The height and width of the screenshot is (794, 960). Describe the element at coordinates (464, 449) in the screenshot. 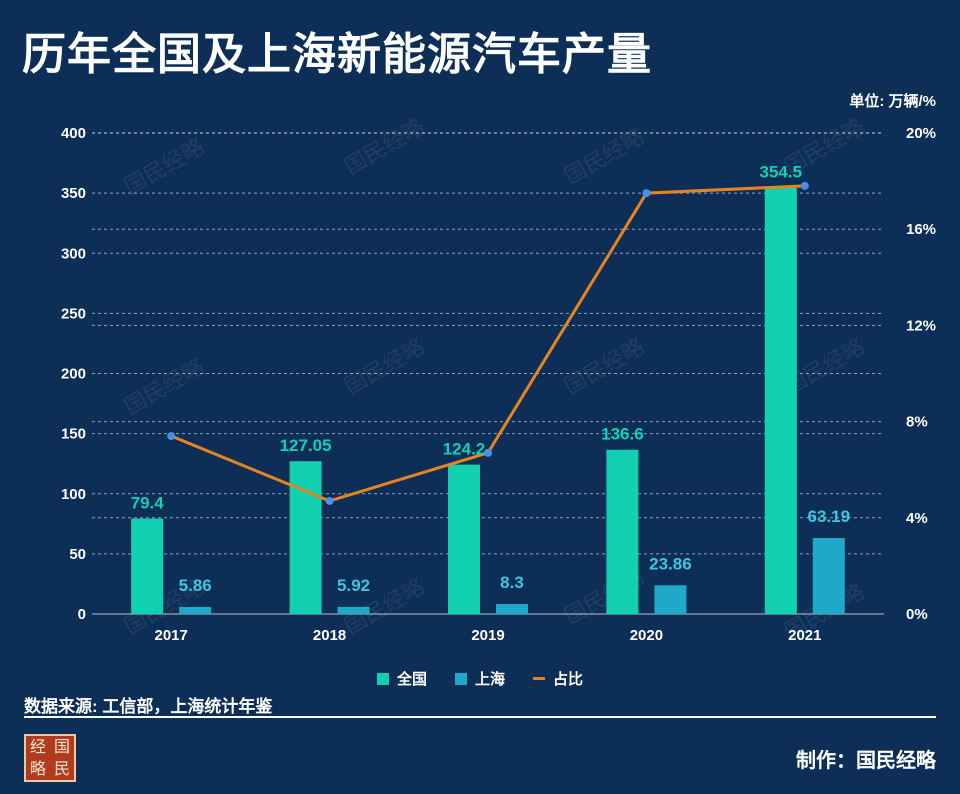

I see `data-label-national: 124.2` at that location.